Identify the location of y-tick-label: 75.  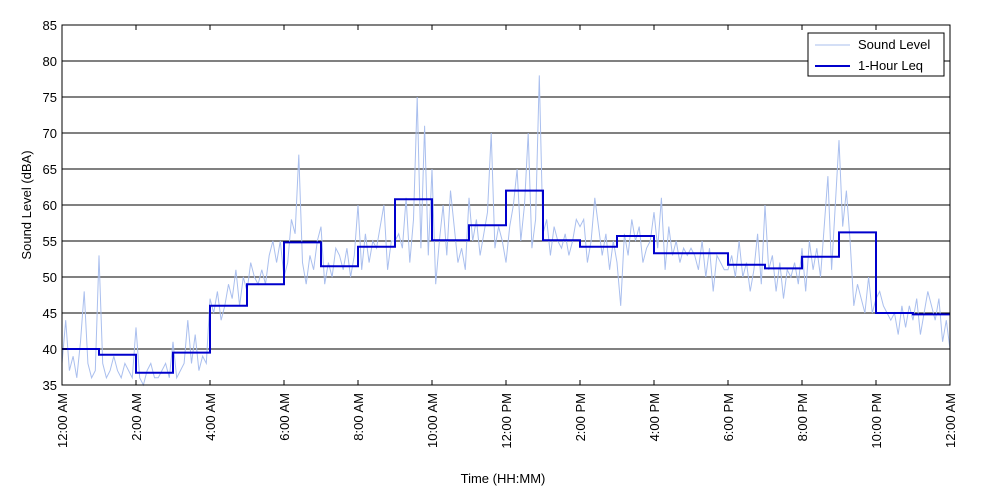
(50, 97).